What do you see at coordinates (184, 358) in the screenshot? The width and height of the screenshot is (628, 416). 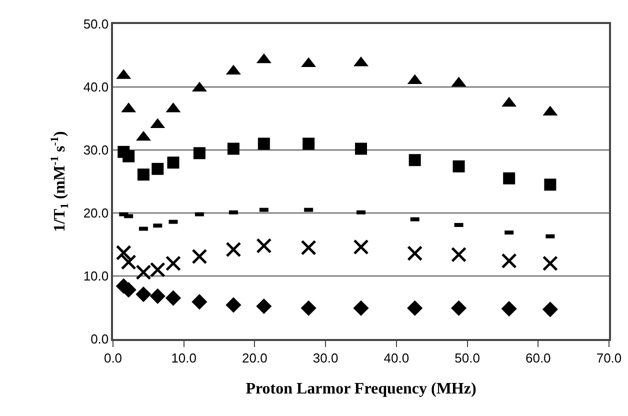 I see `x-tick-label: 10.0` at bounding box center [184, 358].